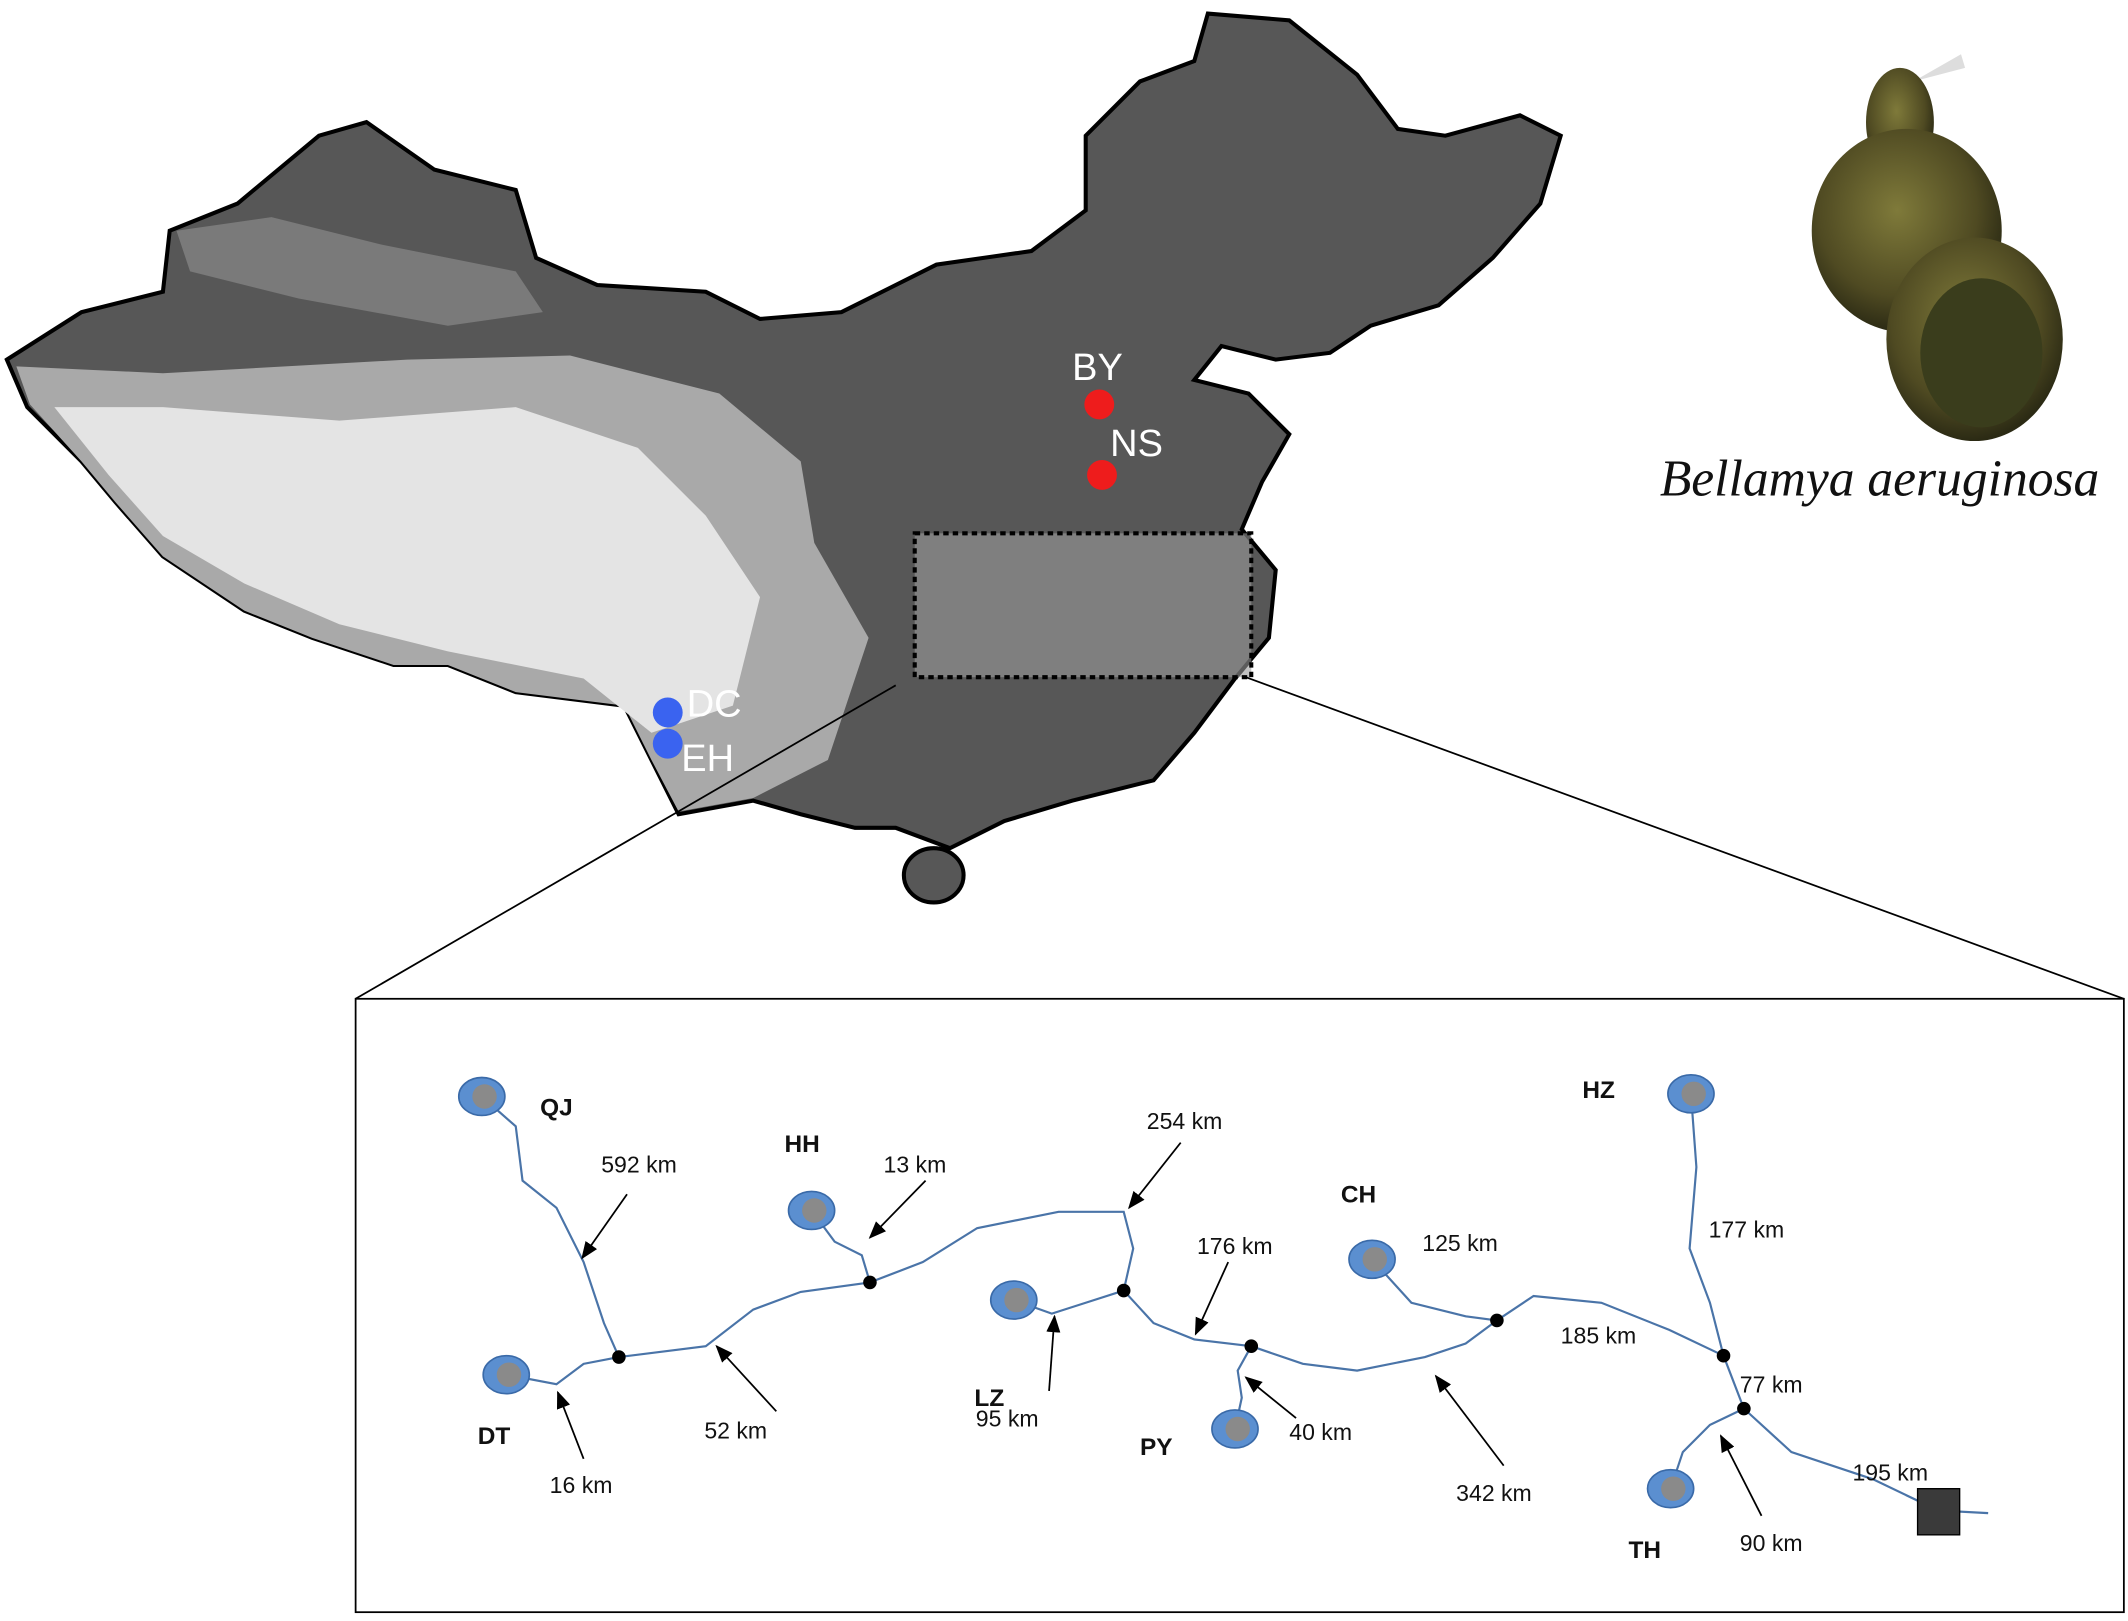  What do you see at coordinates (1007, 1418) in the screenshot?
I see `distance: 95 km` at bounding box center [1007, 1418].